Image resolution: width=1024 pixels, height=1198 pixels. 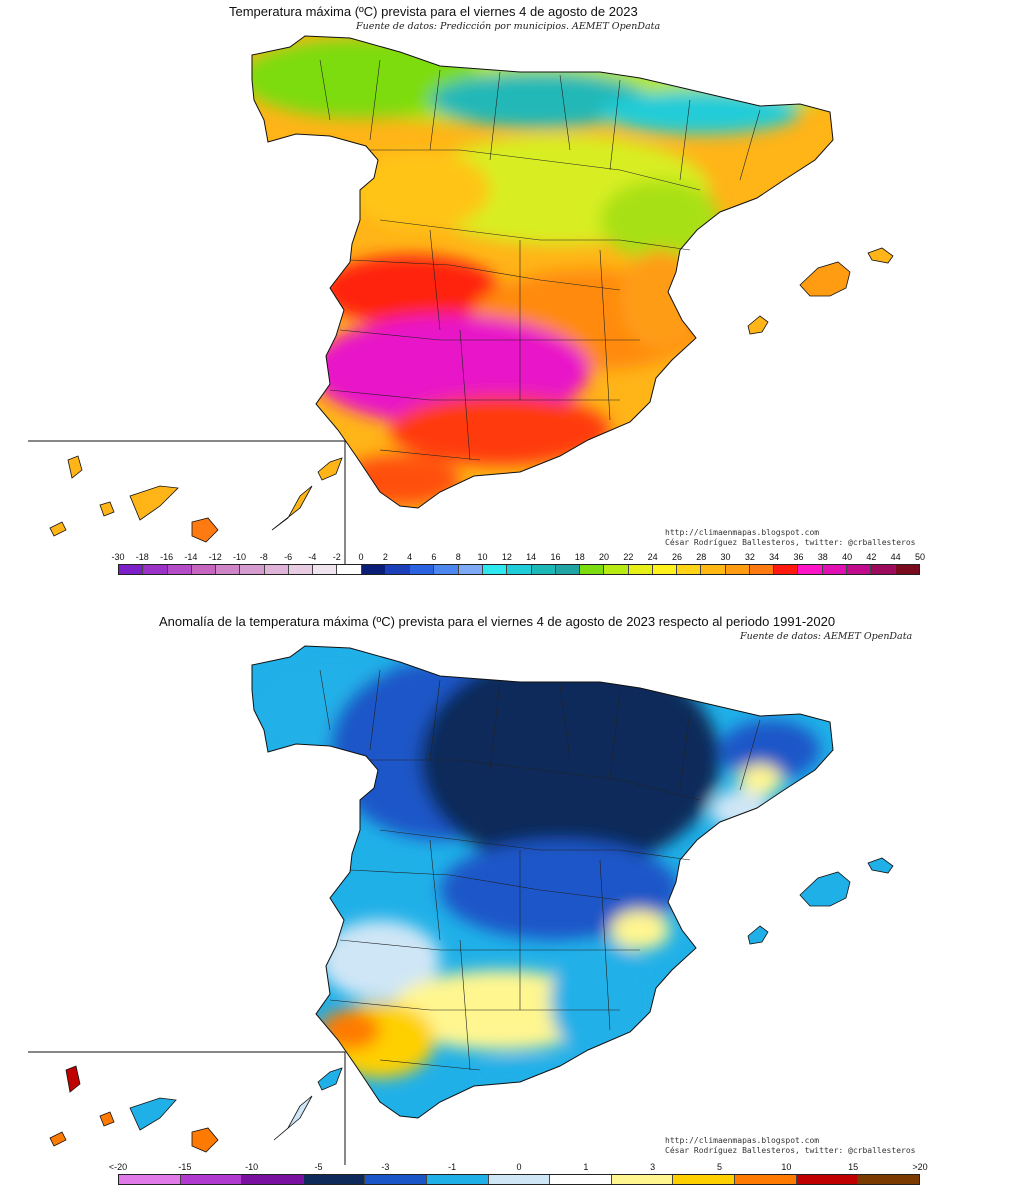 I want to click on temperature-tick-label: -14, so click(x=191, y=557).